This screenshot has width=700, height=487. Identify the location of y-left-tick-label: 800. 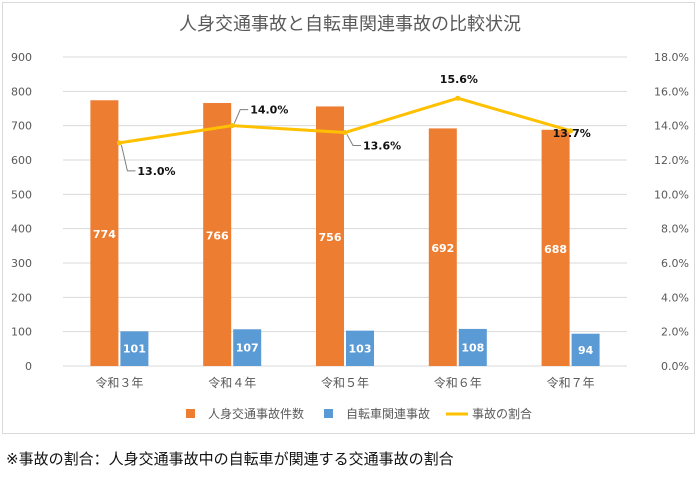
(21, 91).